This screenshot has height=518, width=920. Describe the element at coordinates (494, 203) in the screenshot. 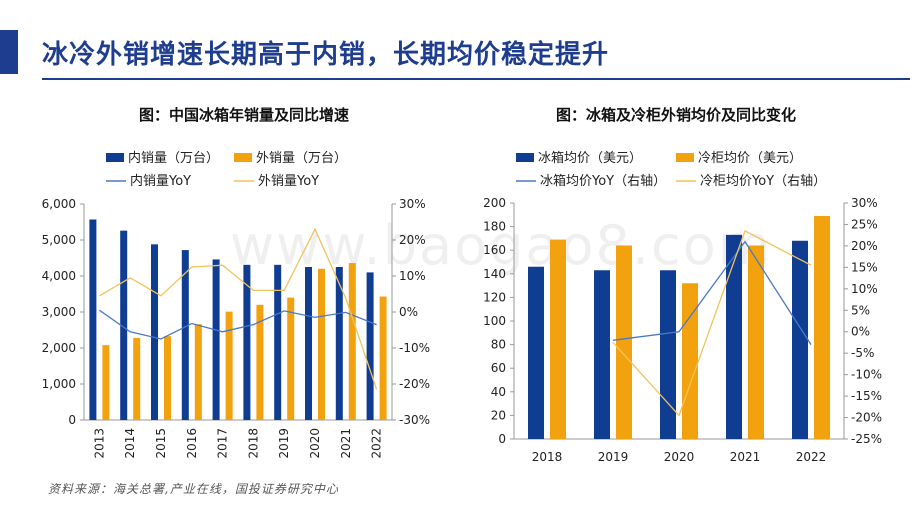

I see `y-left-tick-label: 200` at that location.